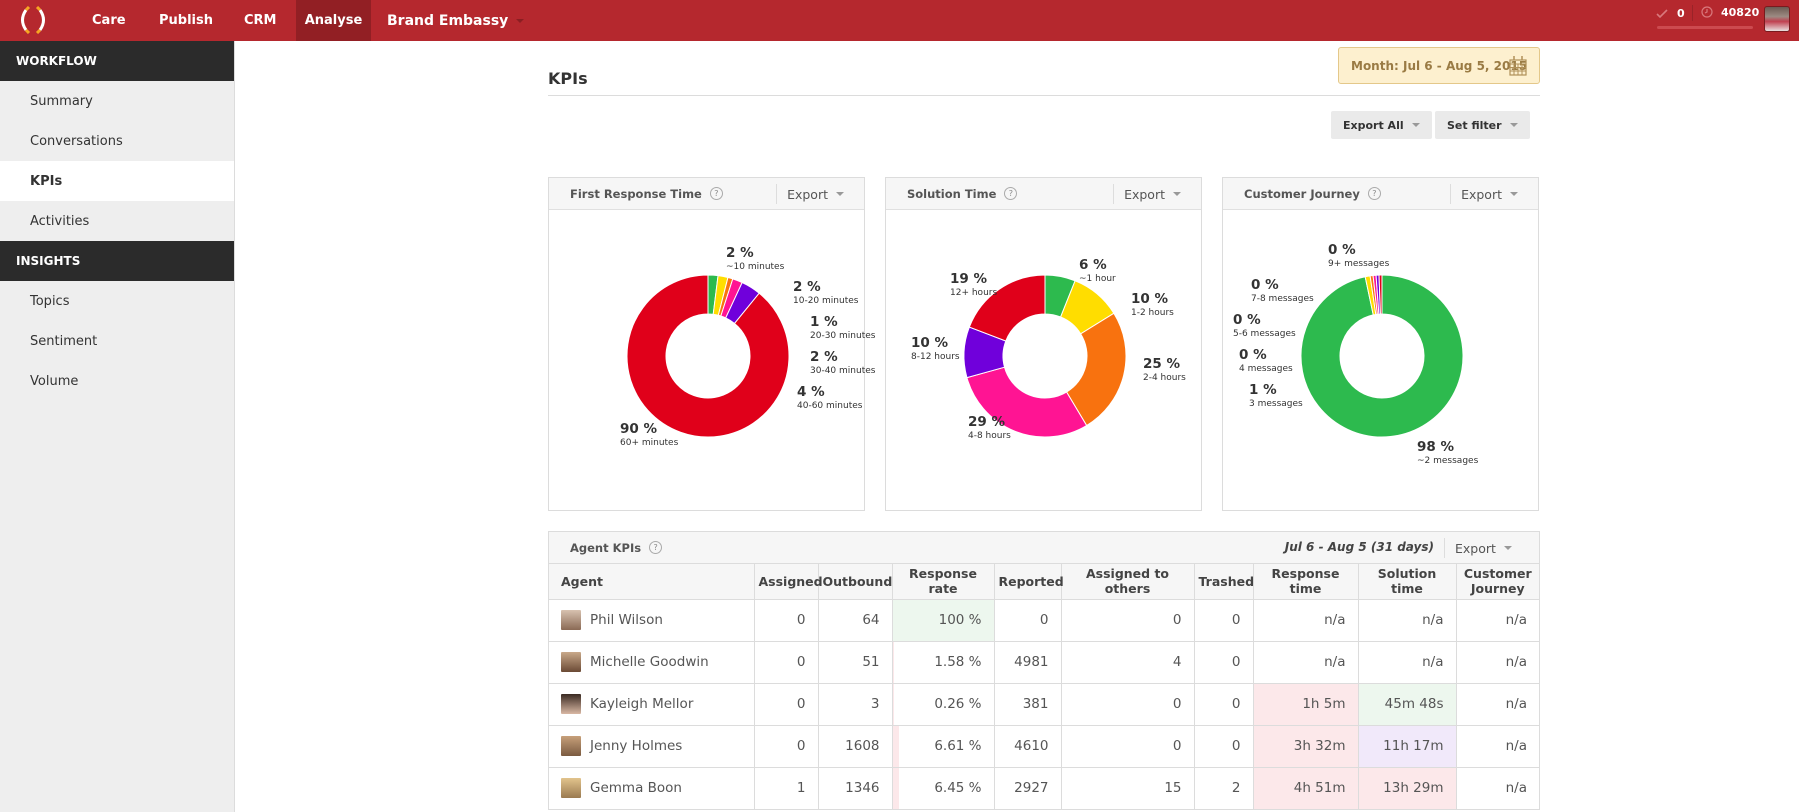 Image resolution: width=1799 pixels, height=812 pixels. Describe the element at coordinates (935, 348) in the screenshot. I see `slice-label: 10 % 8-12 hours` at that location.